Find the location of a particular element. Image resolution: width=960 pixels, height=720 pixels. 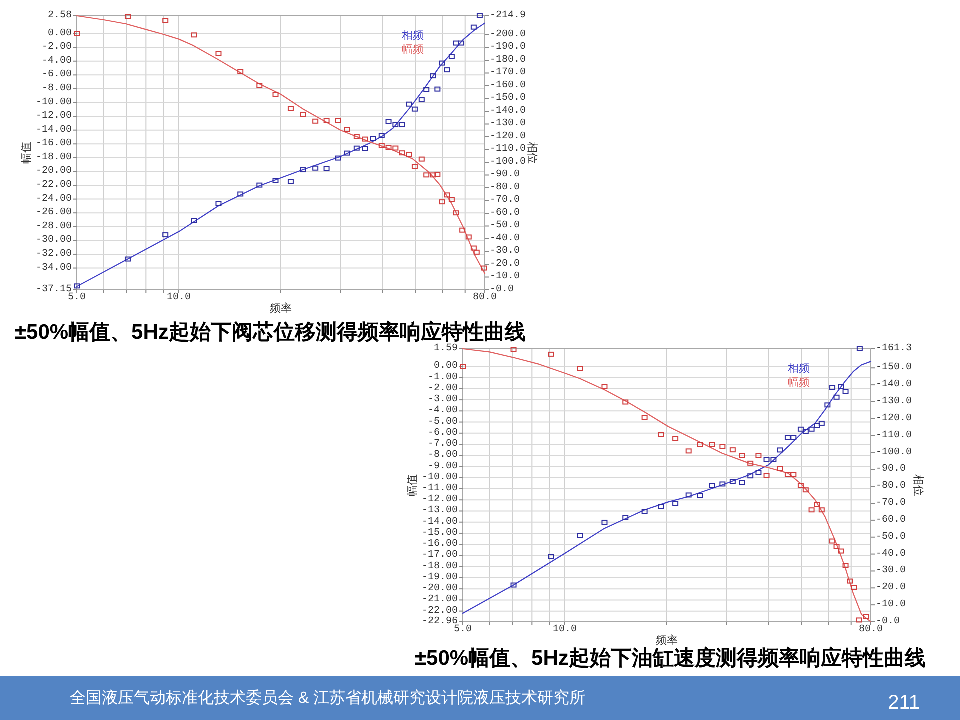

y2-tick-label: -170.0 is located at coordinates (508, 73).